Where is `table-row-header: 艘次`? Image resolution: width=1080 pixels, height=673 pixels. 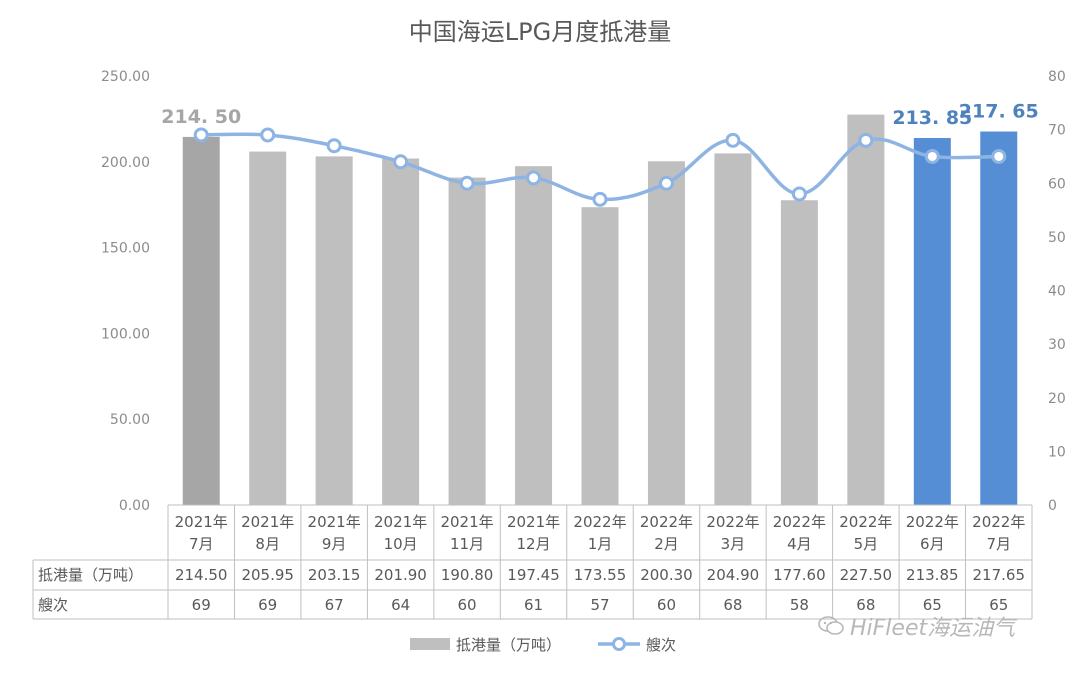
table-row-header: 艘次 is located at coordinates (53, 605).